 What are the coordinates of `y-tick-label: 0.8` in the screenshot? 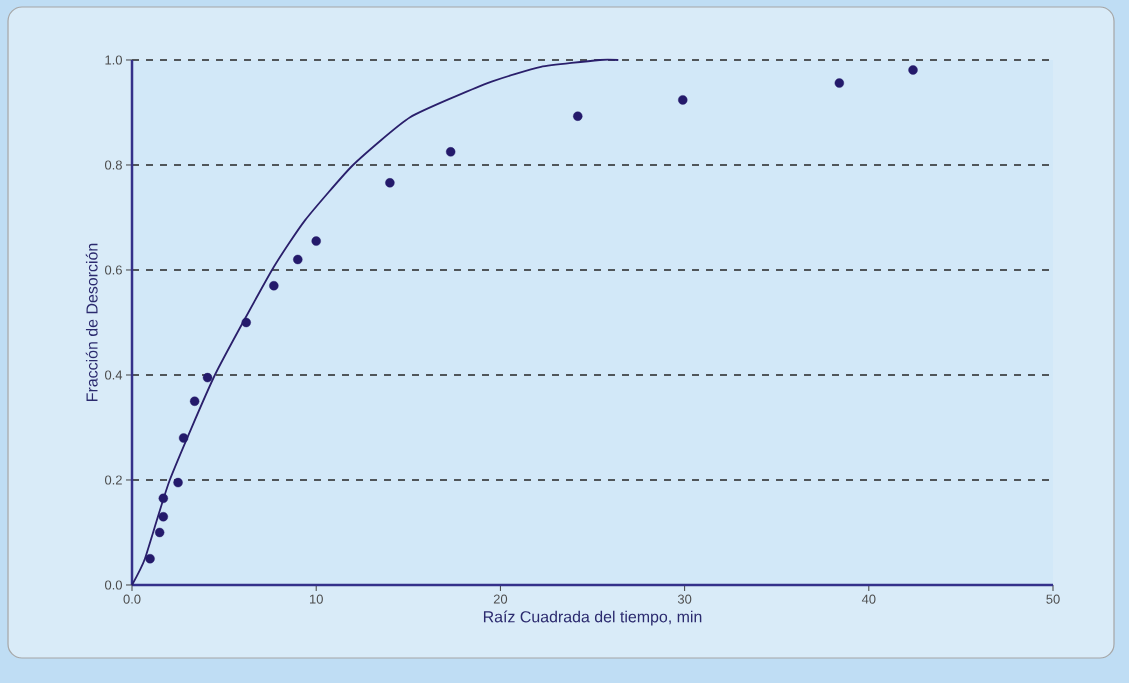 It's located at (113, 165).